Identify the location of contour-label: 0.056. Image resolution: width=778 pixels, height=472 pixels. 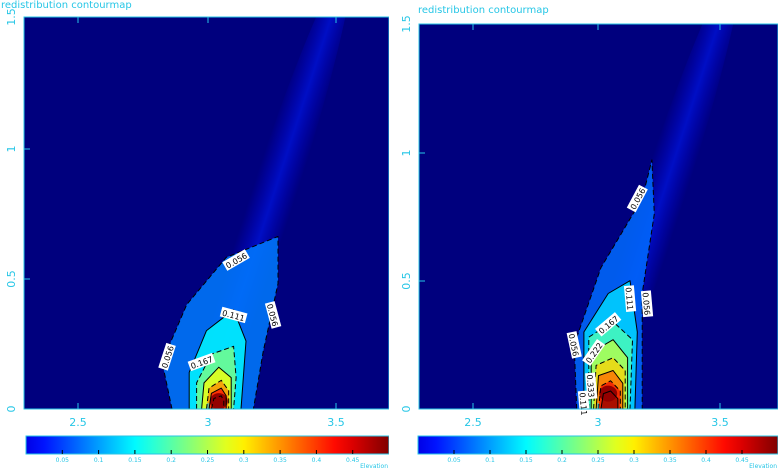
(647, 304).